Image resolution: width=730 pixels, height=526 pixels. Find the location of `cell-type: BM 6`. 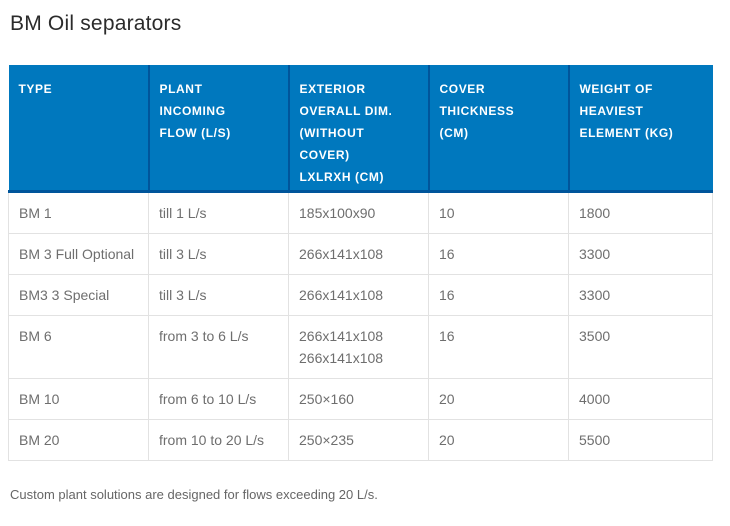

cell-type: BM 6 is located at coordinates (78, 347).